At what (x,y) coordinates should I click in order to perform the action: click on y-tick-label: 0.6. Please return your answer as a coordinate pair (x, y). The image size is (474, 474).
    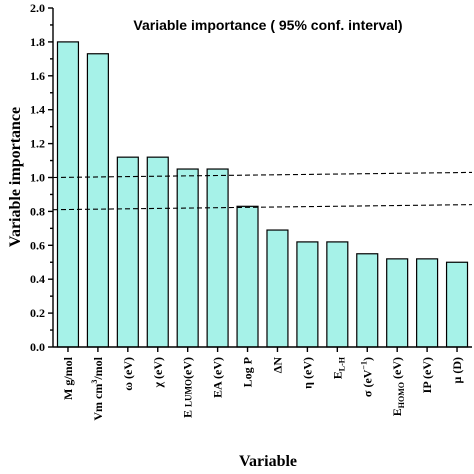
    Looking at the image, I should click on (37, 245).